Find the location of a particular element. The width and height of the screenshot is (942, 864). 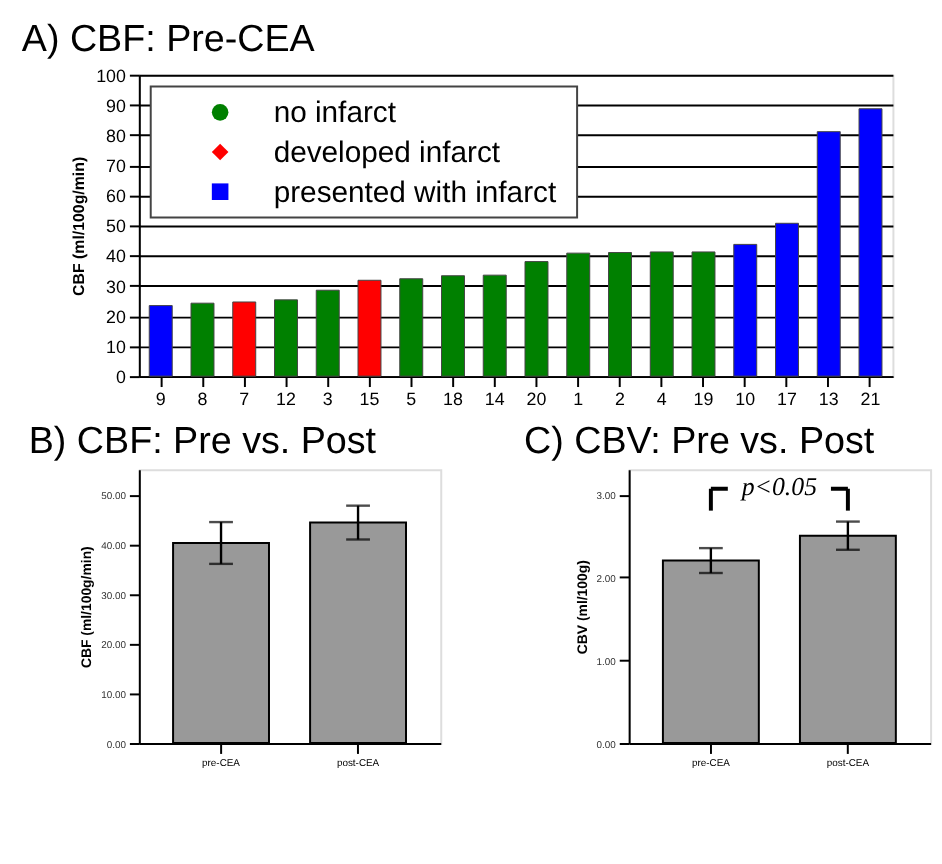

y-tick-label: 90 is located at coordinates (116, 105).